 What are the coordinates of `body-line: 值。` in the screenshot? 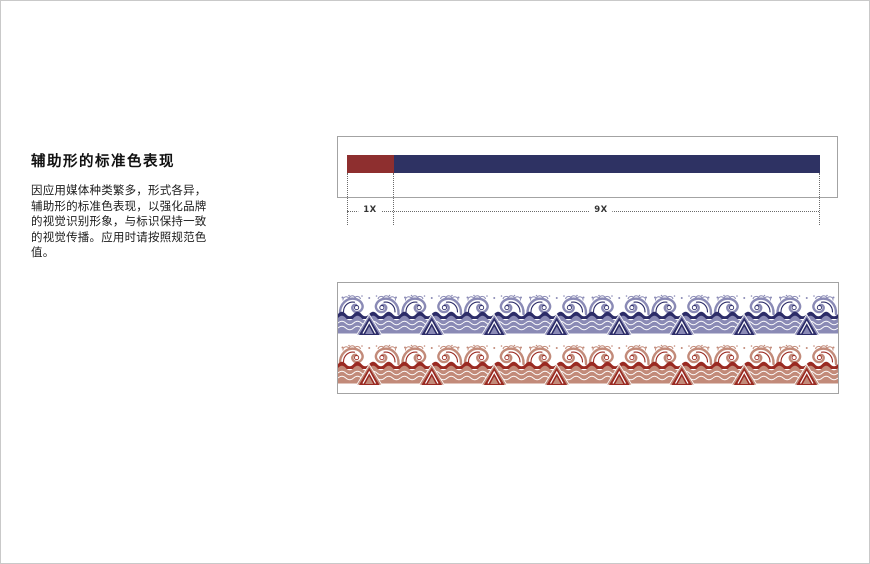 It's located at (43, 252).